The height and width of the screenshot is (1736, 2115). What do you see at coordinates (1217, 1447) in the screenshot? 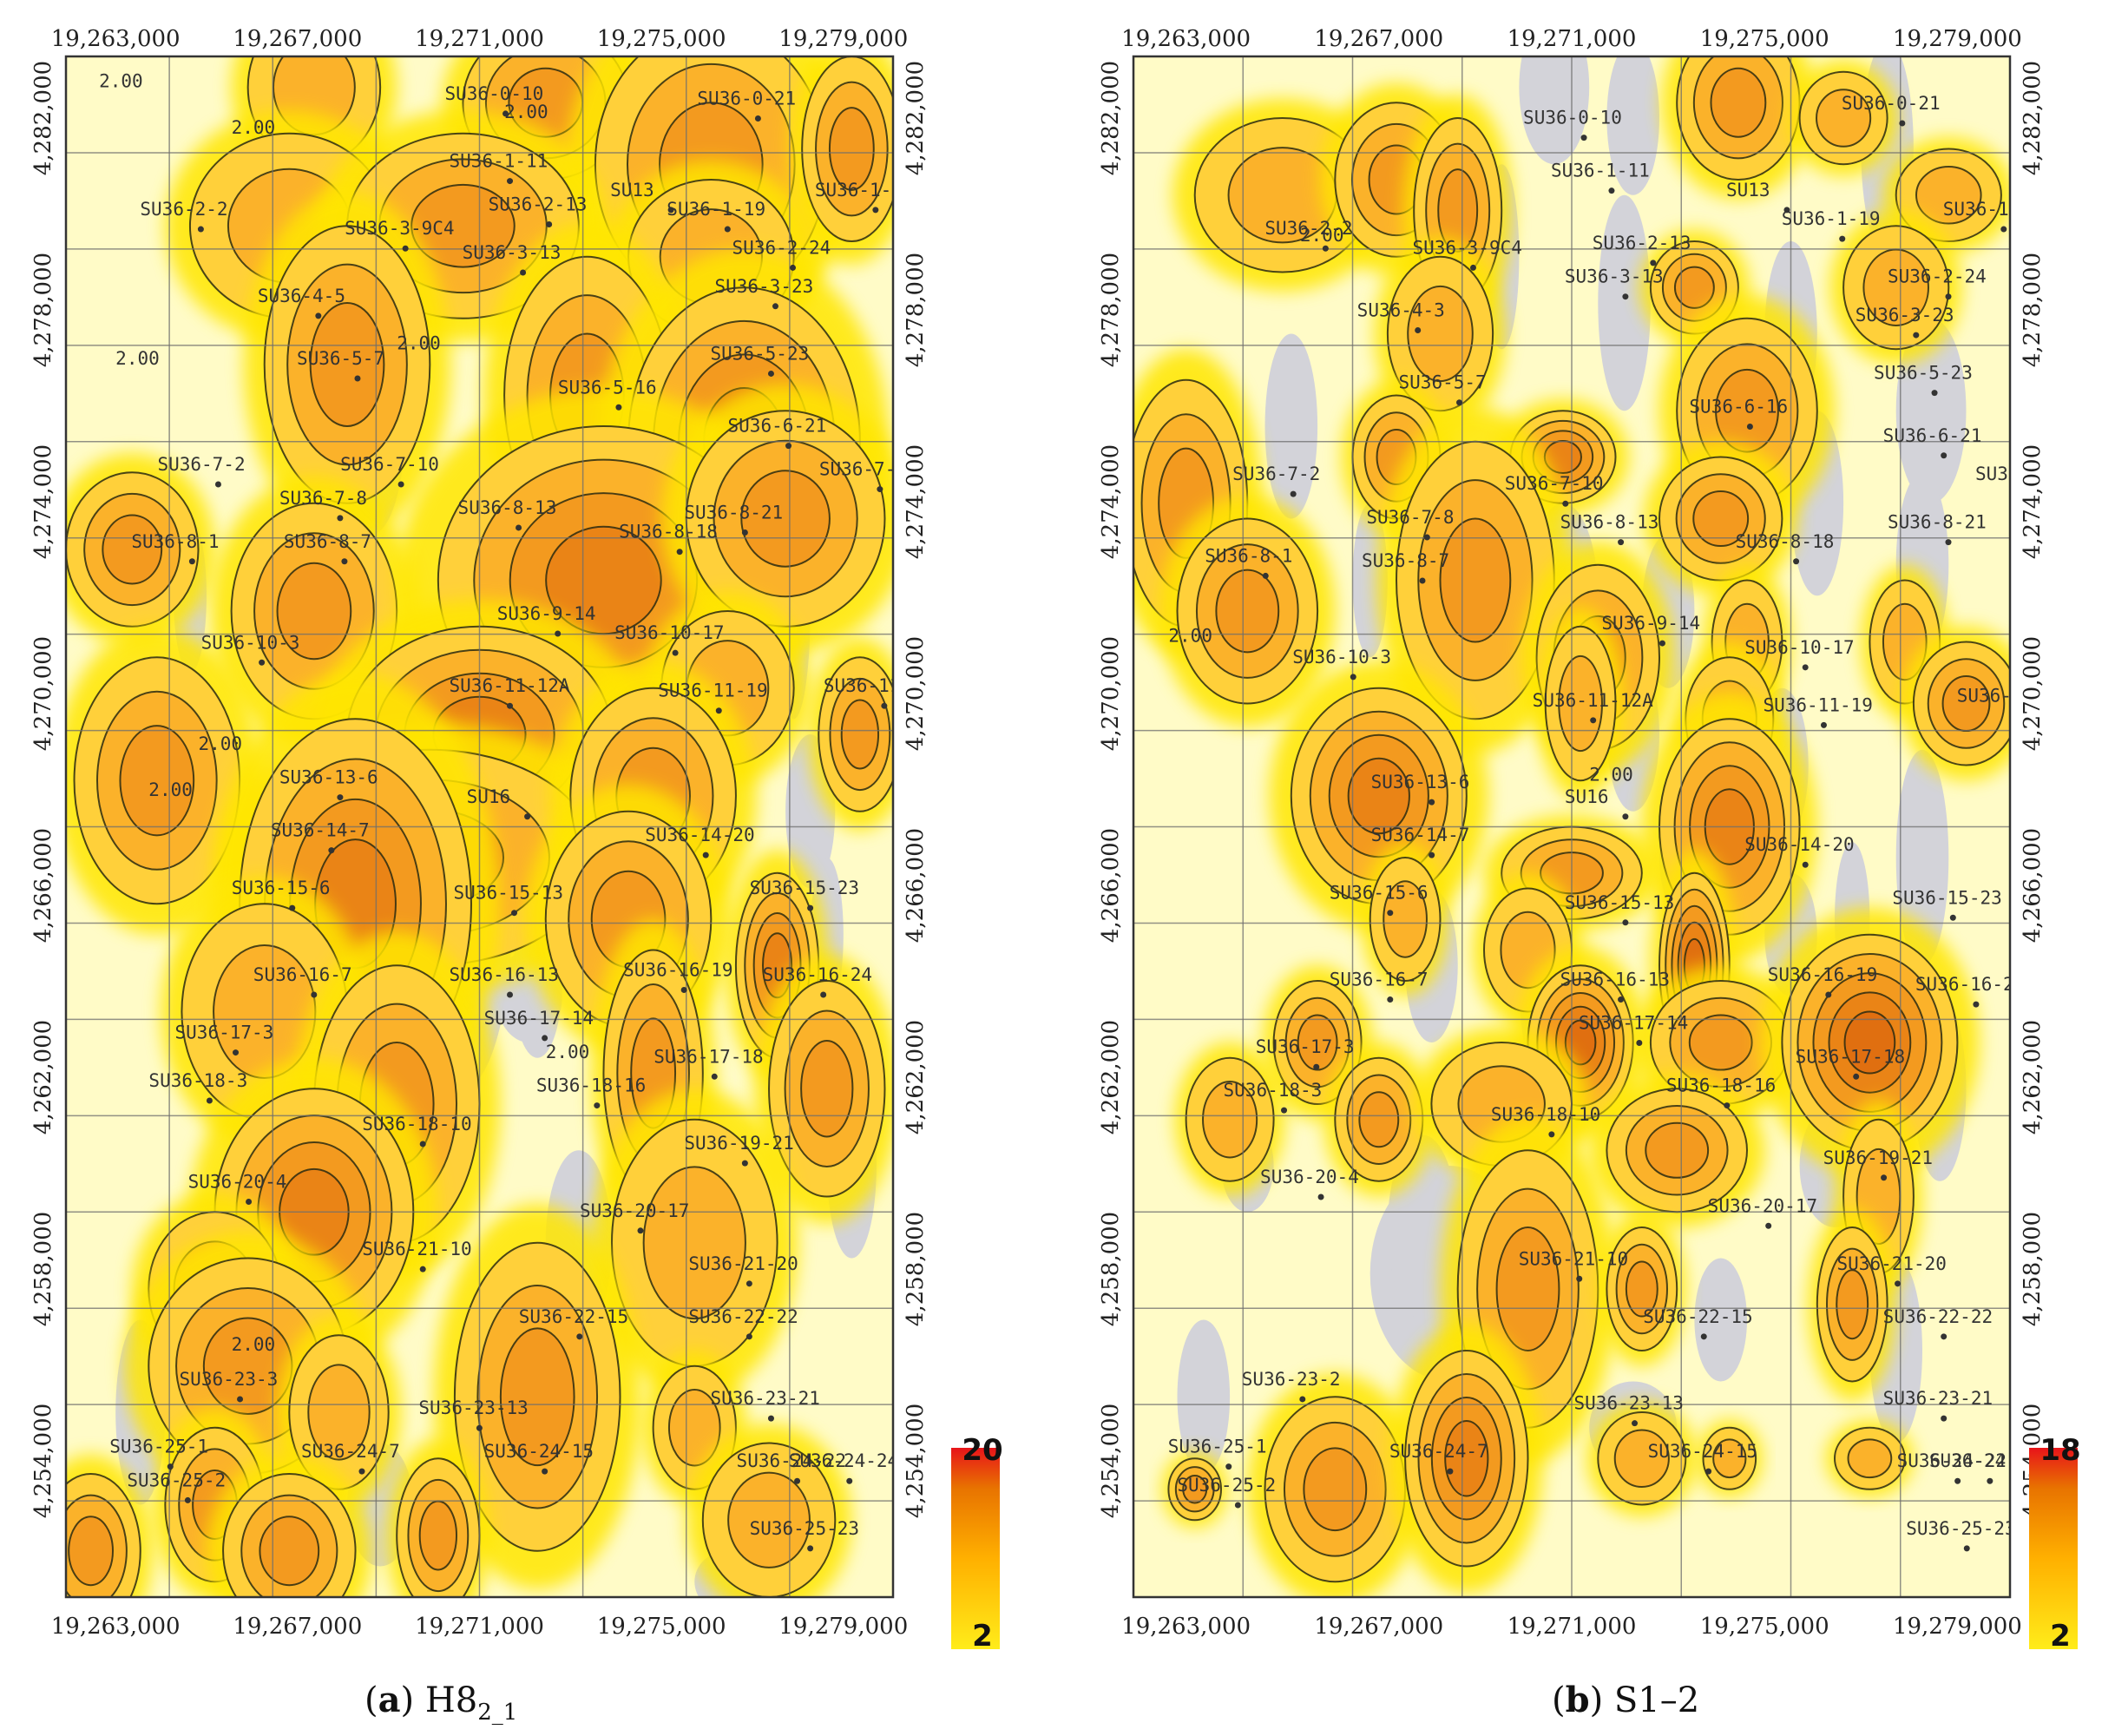
I see `well-label: SU36-25-1` at bounding box center [1217, 1447].